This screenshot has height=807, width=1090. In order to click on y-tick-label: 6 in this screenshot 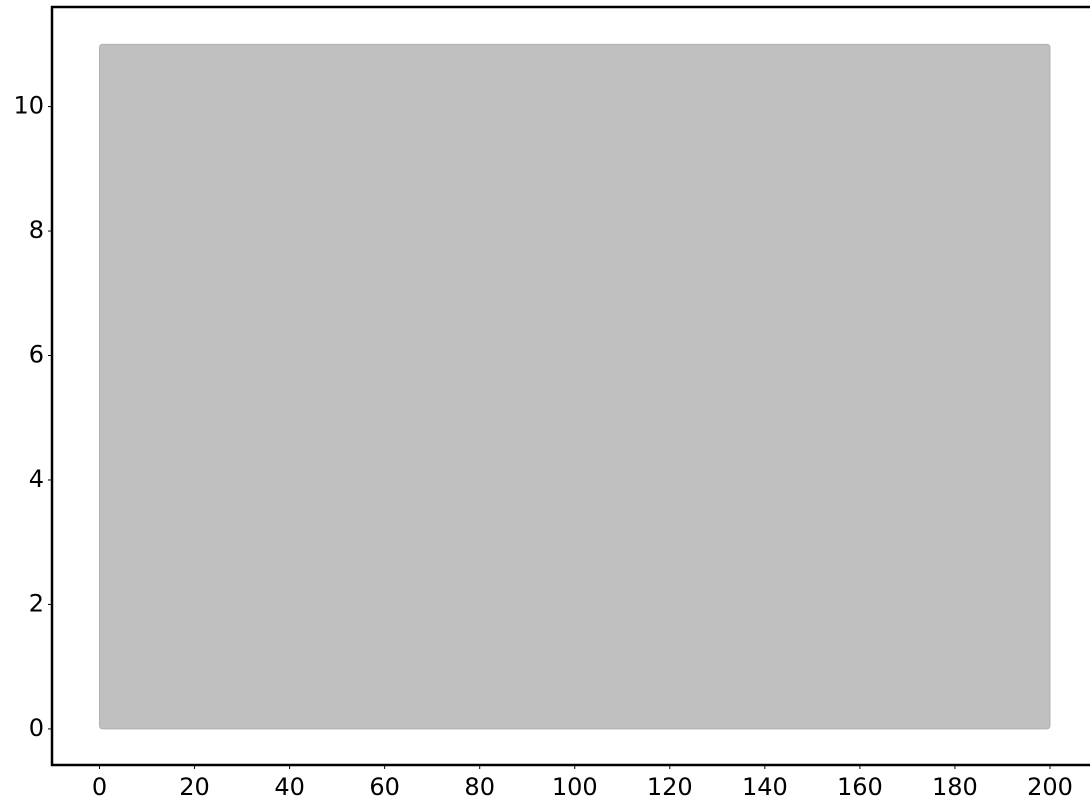, I will do `click(36, 355)`.